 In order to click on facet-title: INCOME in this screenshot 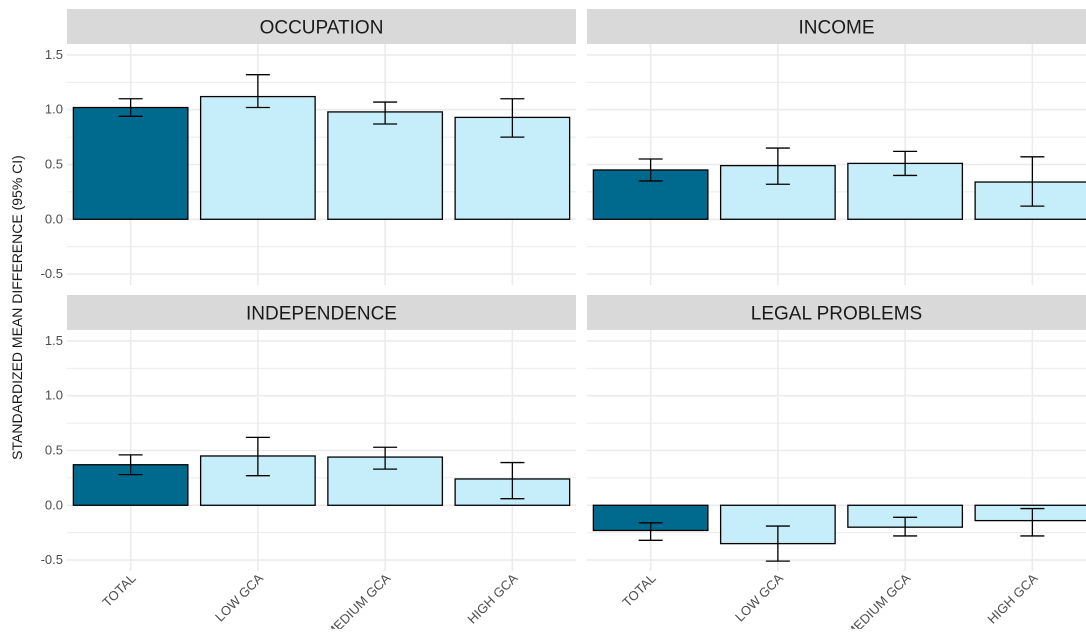, I will do `click(837, 28)`.